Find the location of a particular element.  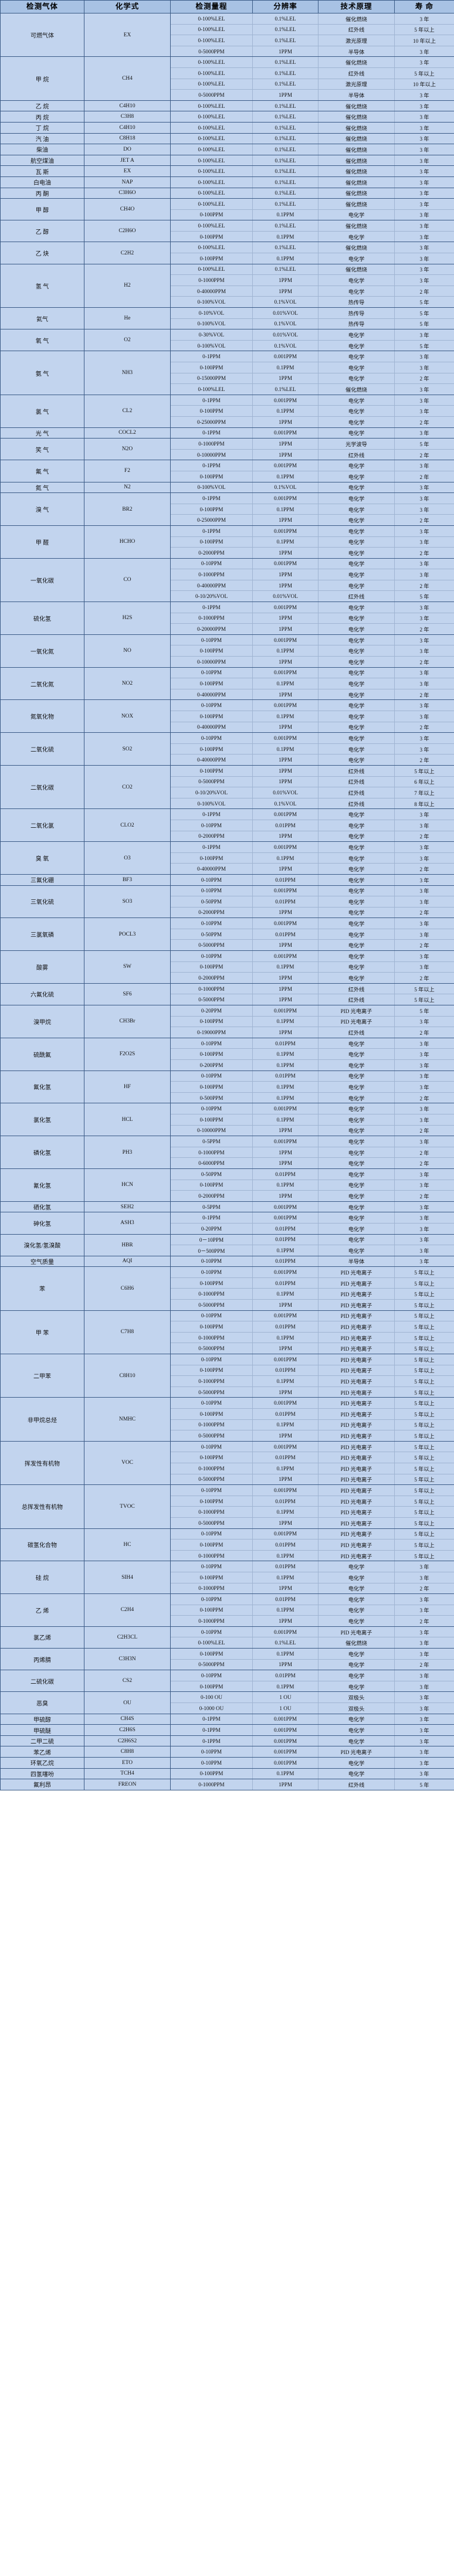

cell-gas-name: 氢 气 is located at coordinates (42, 285).